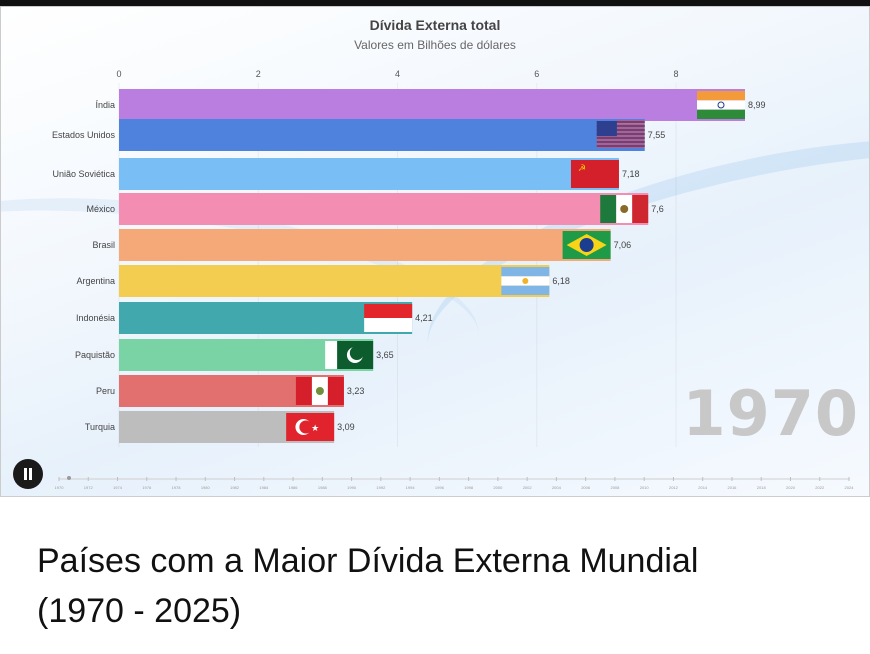 This screenshot has height=654, width=870. What do you see at coordinates (703, 487) in the screenshot?
I see `timeline-tick-label: 2014` at bounding box center [703, 487].